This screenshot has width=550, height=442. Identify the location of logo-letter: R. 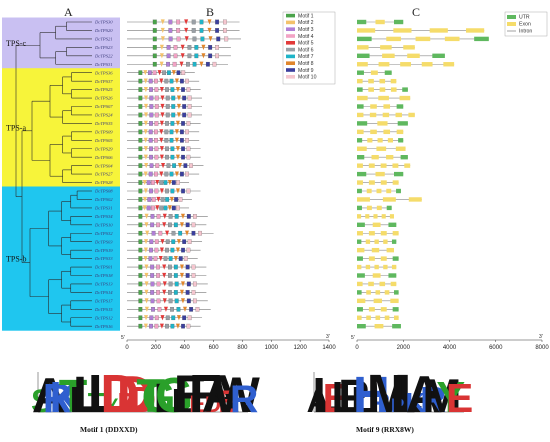
(433, 399).